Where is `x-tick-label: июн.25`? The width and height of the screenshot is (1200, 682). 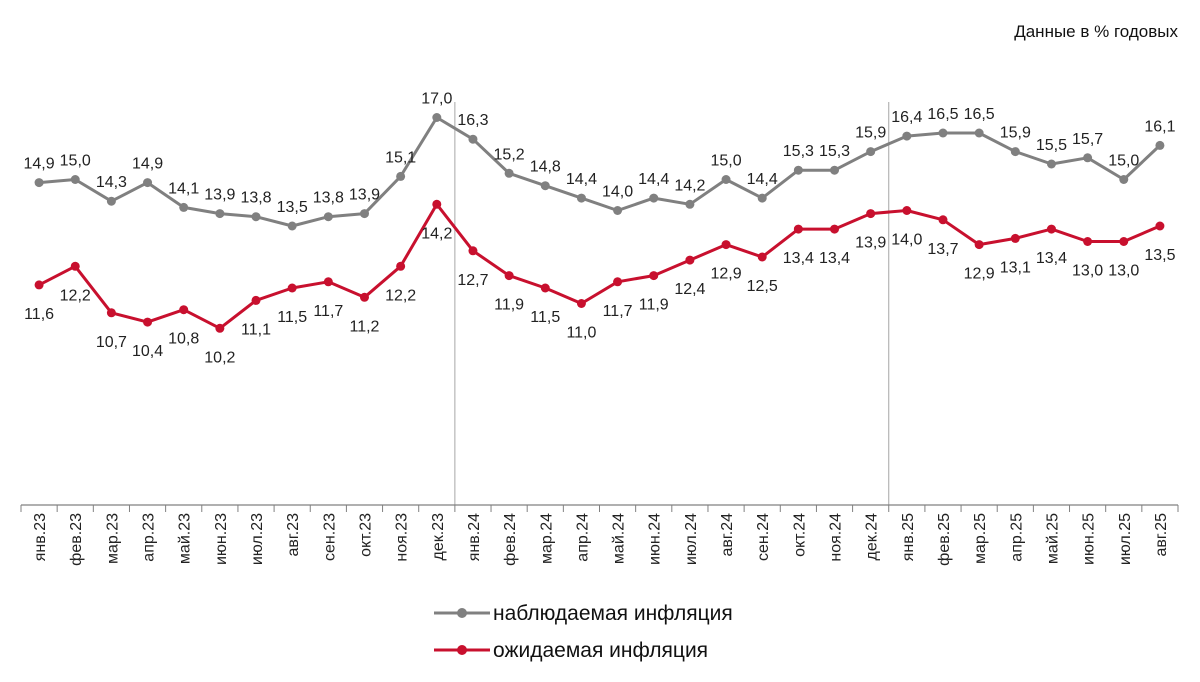
x-tick-label: июн.25 is located at coordinates (1089, 539).